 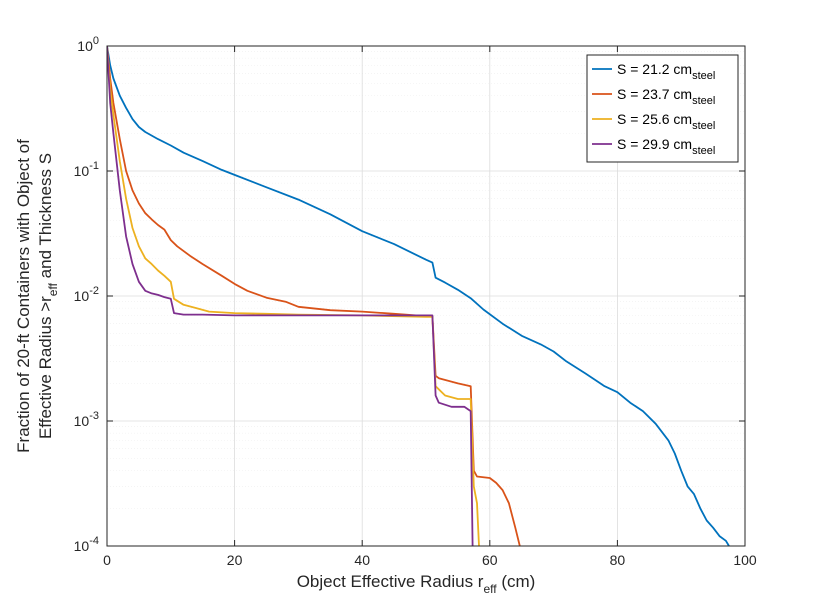 I want to click on x-tick-label: 20, so click(x=235, y=560).